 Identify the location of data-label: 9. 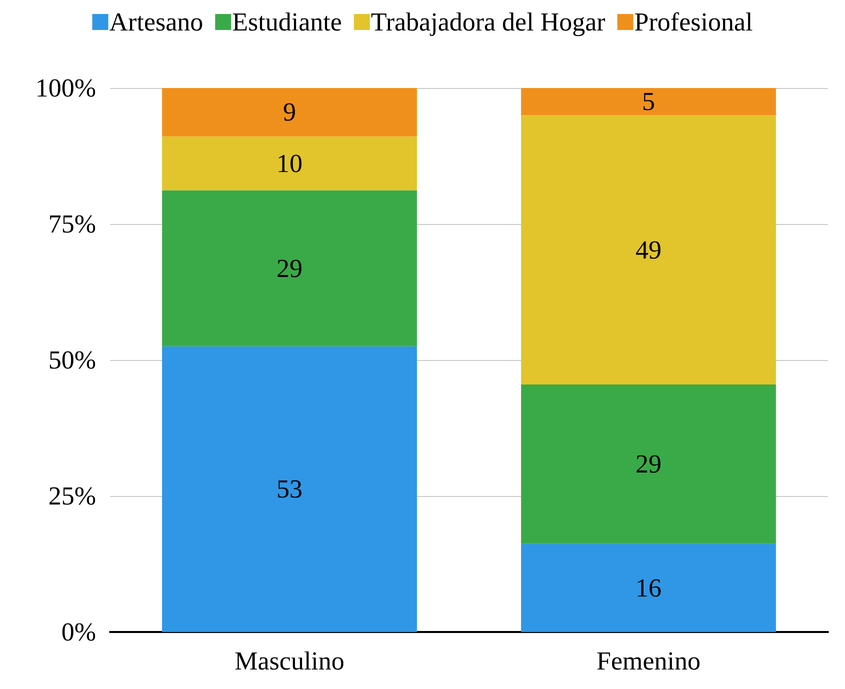
(289, 112).